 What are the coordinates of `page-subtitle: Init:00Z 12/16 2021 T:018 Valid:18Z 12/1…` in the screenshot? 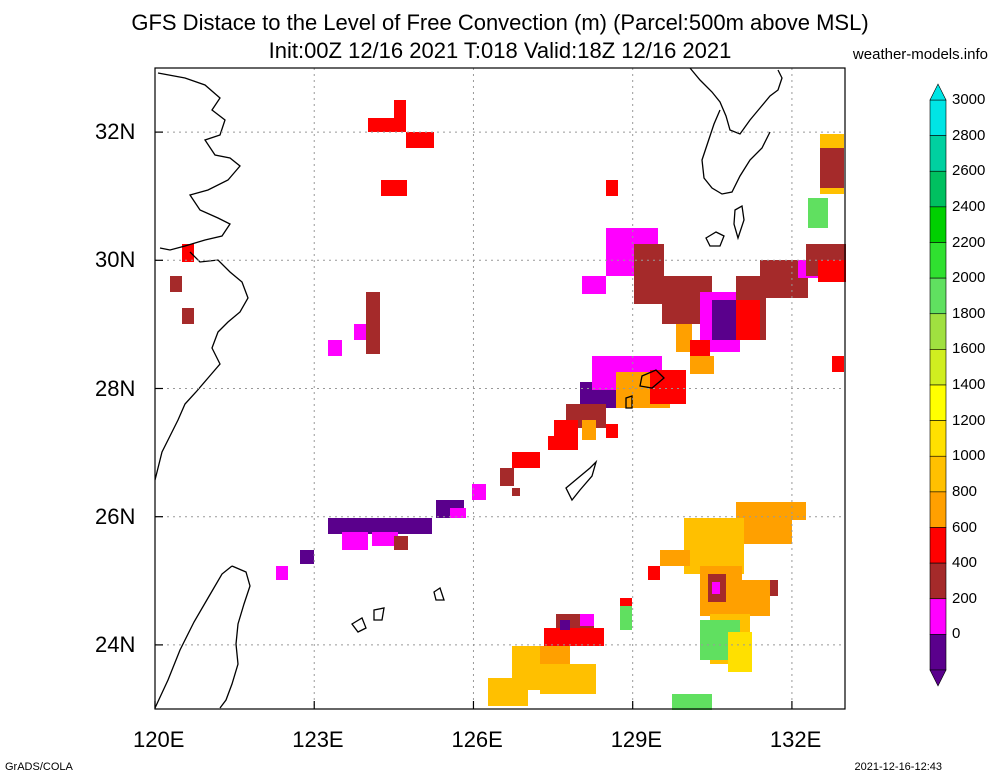 It's located at (500, 50).